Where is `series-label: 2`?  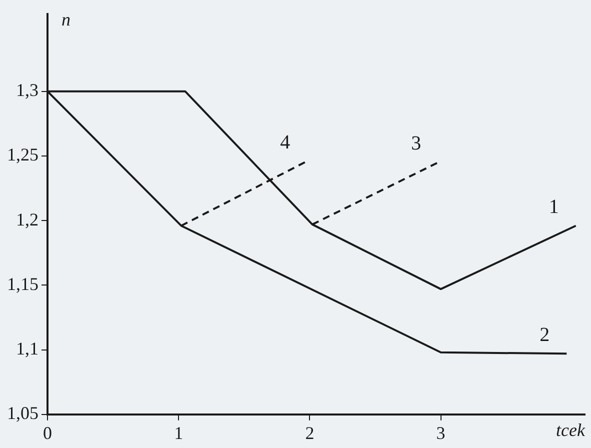 series-label: 2 is located at coordinates (545, 335).